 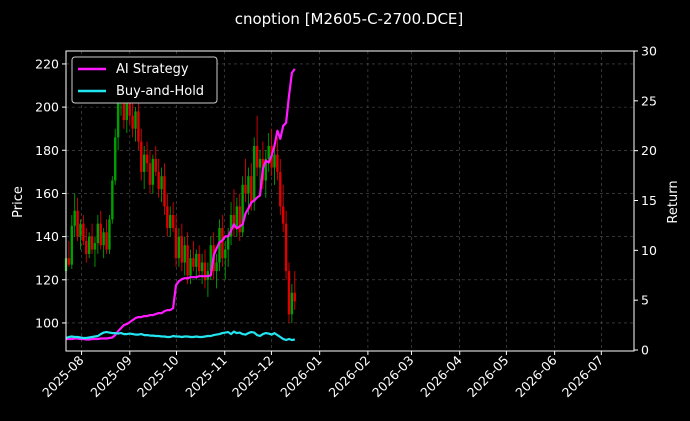 I want to click on x-tick-label: 2025-12, so click(x=253, y=377).